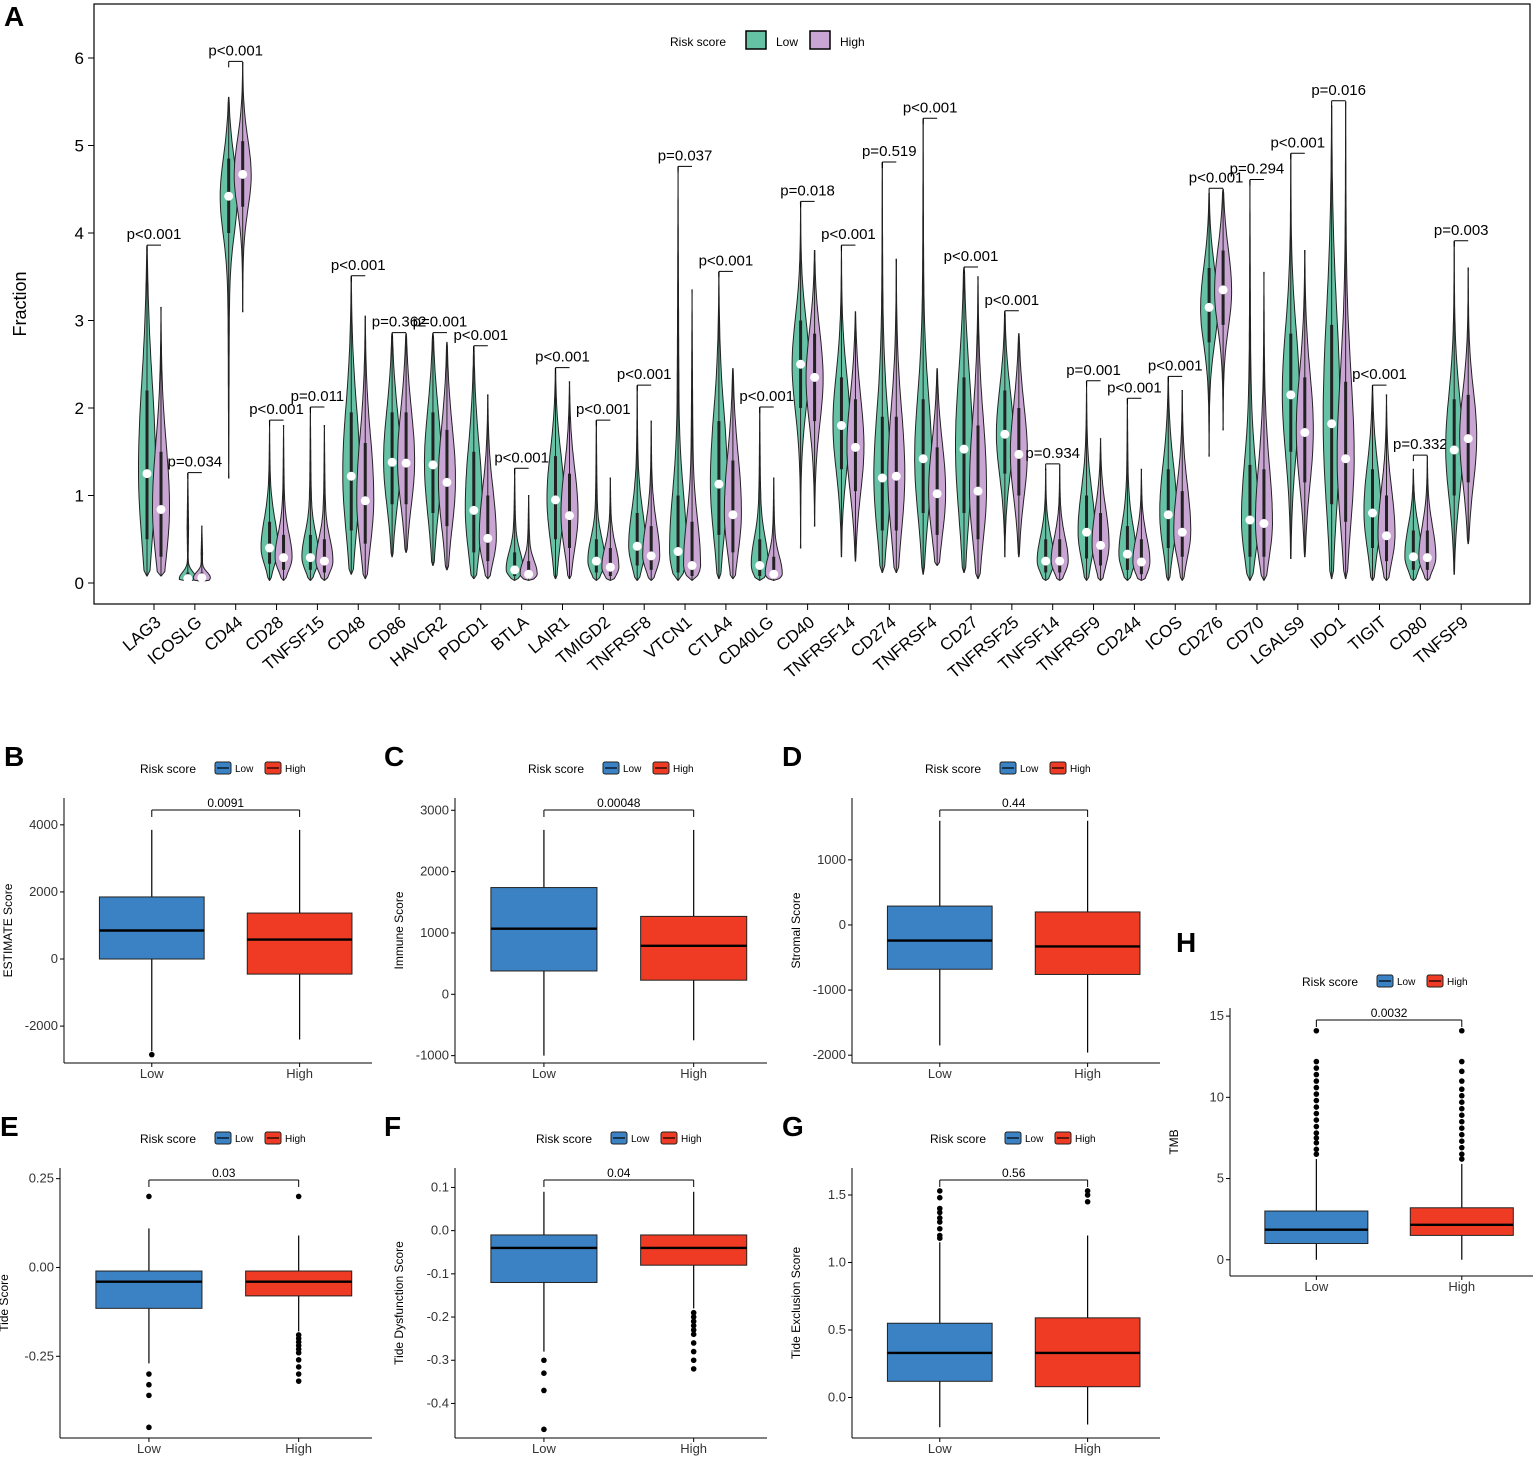 The width and height of the screenshot is (1536, 1460). Describe the element at coordinates (820, 40) in the screenshot. I see `legend-key-high` at that location.